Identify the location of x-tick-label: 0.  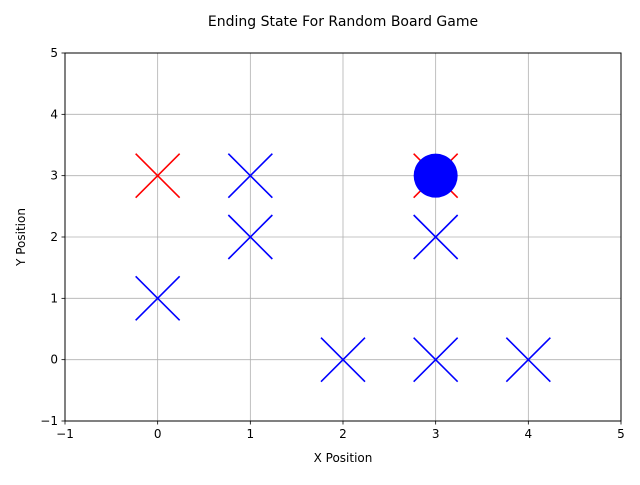
(158, 434).